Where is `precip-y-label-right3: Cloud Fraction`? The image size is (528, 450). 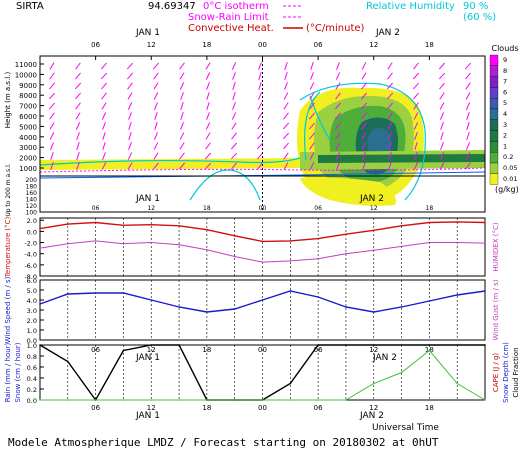 precip-y-label-right3: Cloud Fraction is located at coordinates (516, 372).